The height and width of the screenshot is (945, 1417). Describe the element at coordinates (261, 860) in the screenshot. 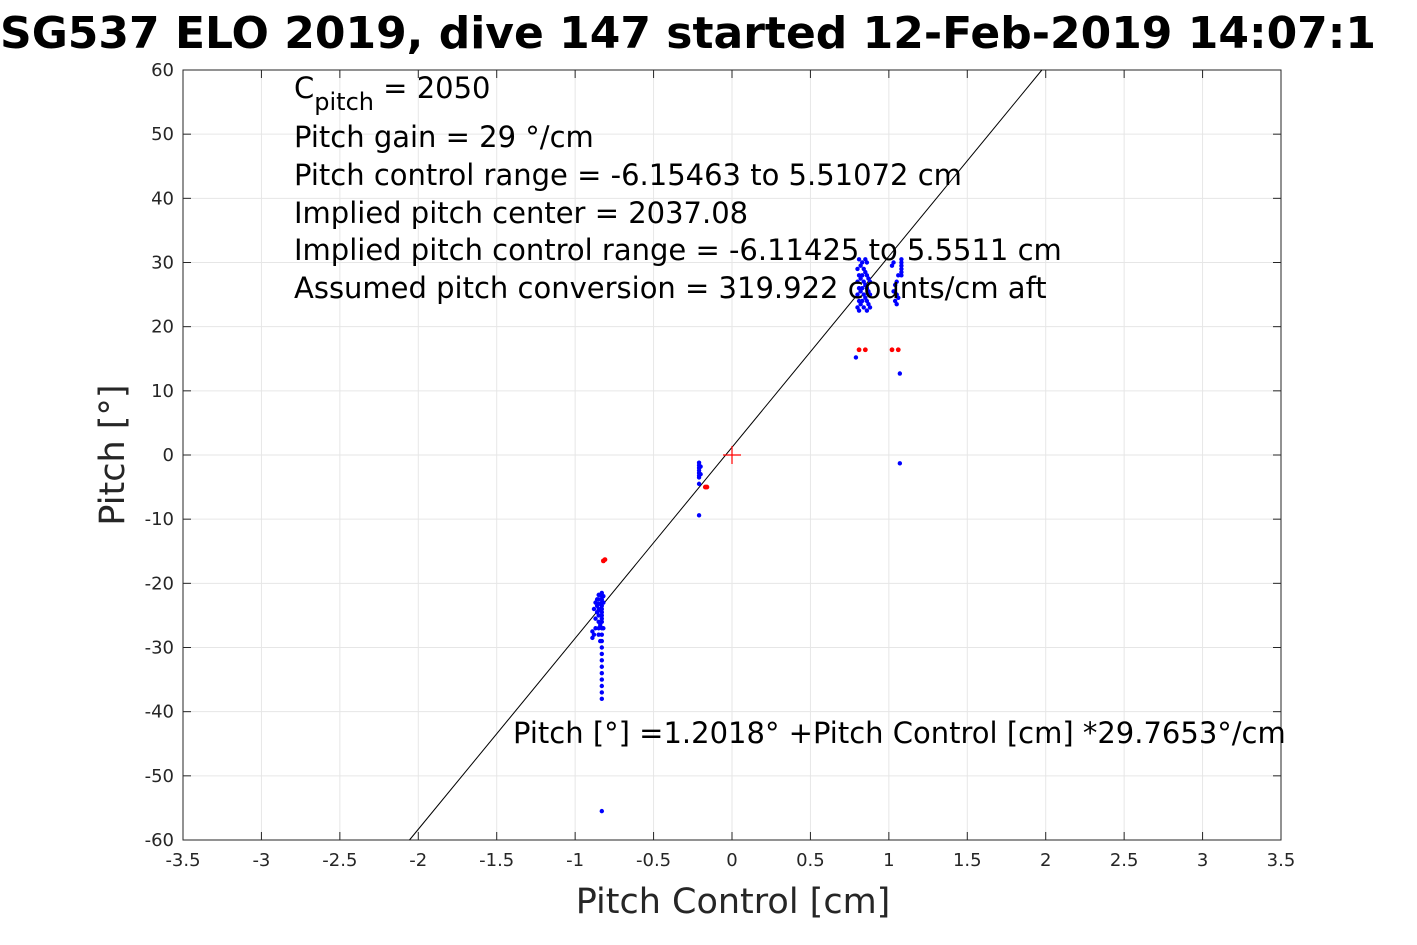

I see `x-tick-label: -3` at that location.